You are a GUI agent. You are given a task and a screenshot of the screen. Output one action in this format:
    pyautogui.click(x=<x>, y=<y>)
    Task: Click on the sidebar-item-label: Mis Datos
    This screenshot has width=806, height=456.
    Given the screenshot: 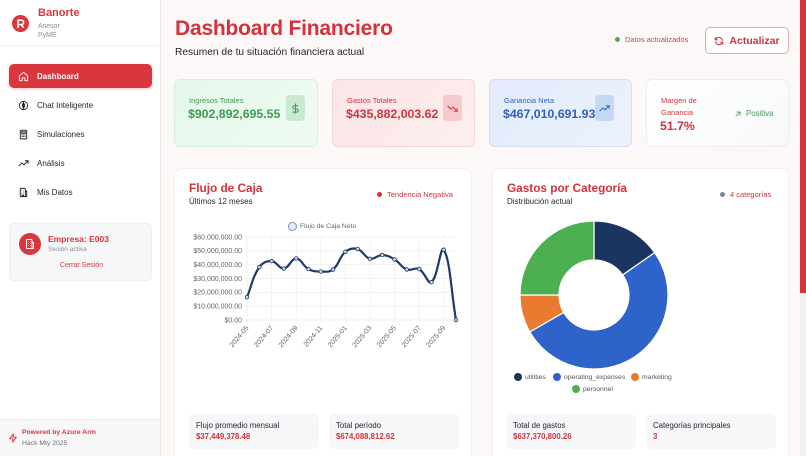 What is the action you would take?
    pyautogui.click(x=55, y=192)
    